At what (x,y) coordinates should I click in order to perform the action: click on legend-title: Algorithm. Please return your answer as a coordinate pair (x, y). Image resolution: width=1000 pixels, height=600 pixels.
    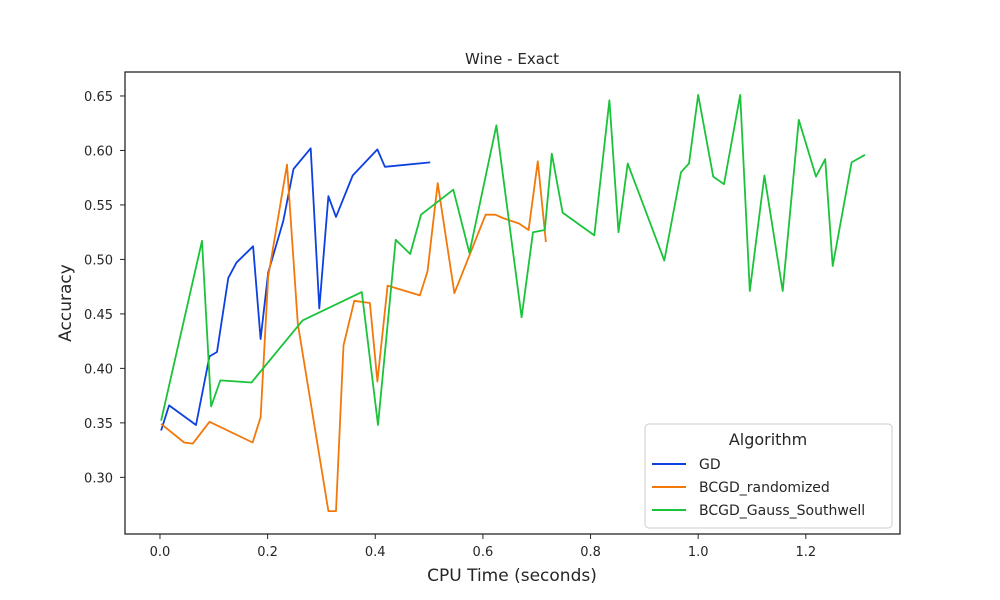
    Looking at the image, I should click on (768, 439).